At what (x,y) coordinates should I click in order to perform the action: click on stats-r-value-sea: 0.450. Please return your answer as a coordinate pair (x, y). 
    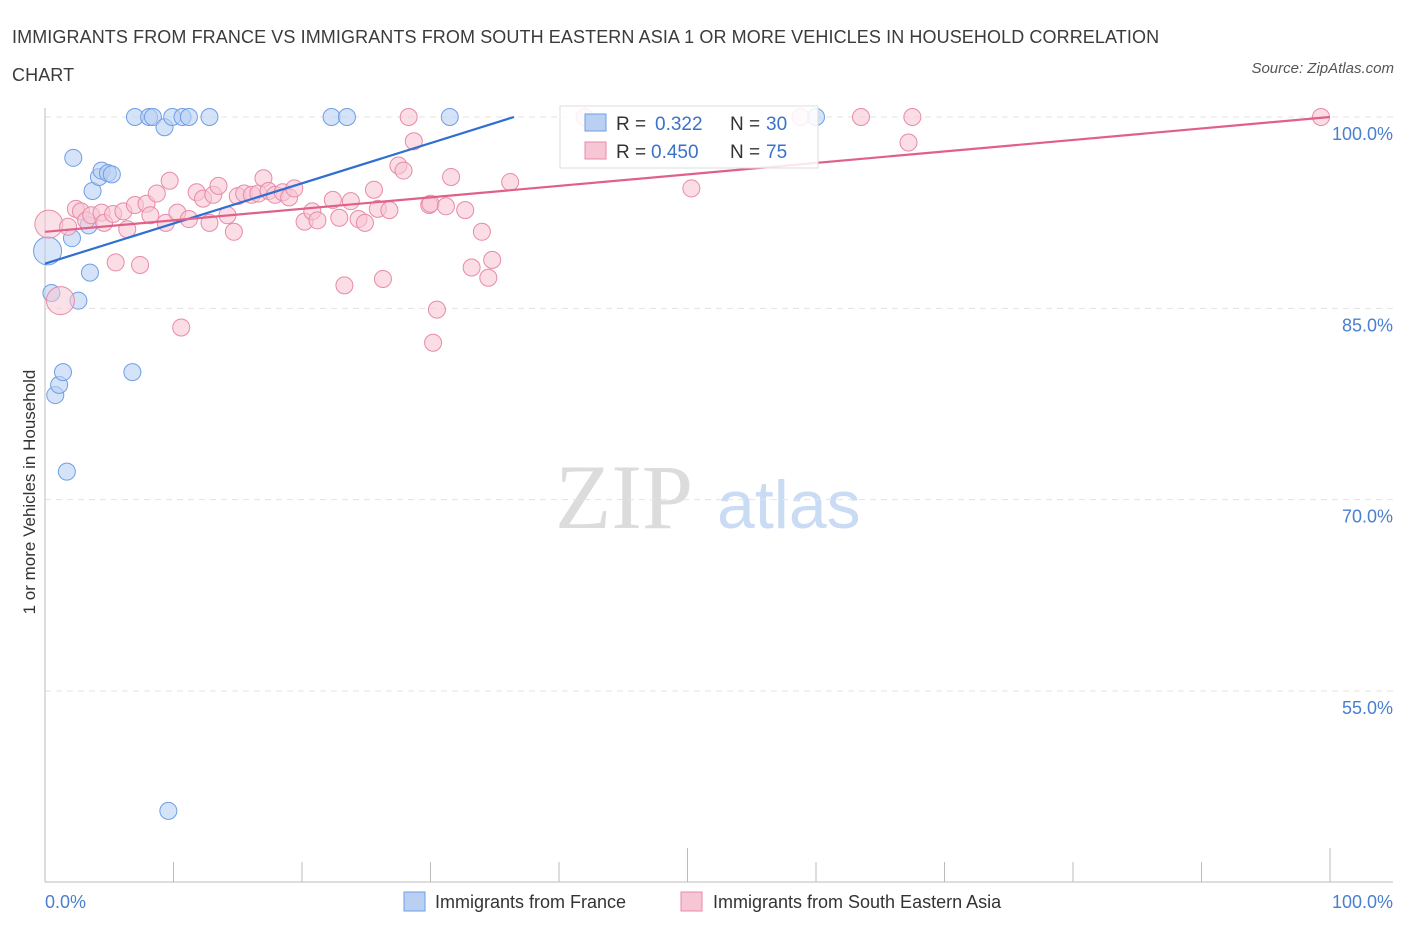
    Looking at the image, I should click on (675, 152).